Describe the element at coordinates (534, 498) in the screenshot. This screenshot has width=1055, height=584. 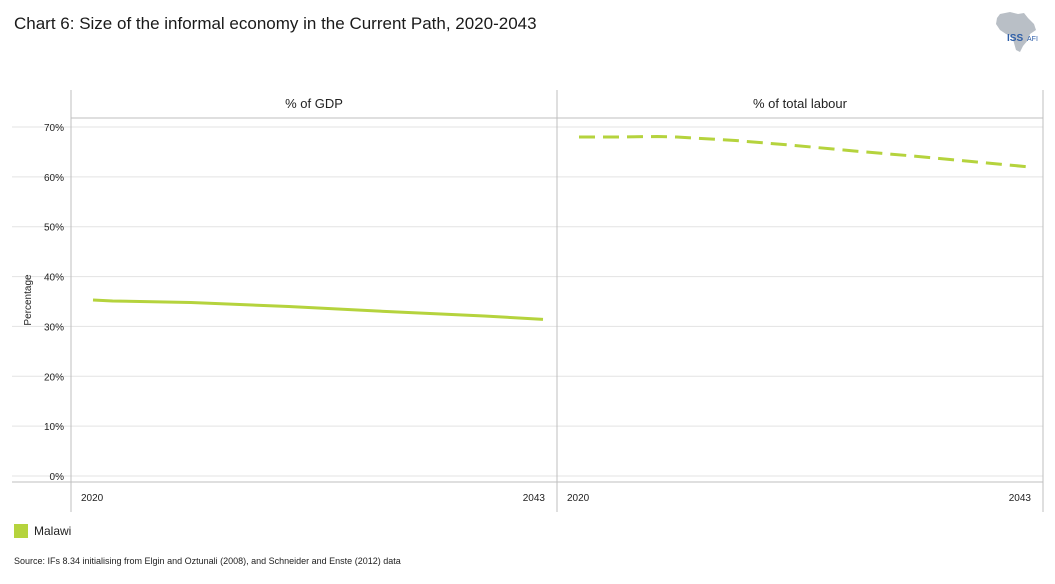
I see `x-tick-label-0-end: 2043` at that location.